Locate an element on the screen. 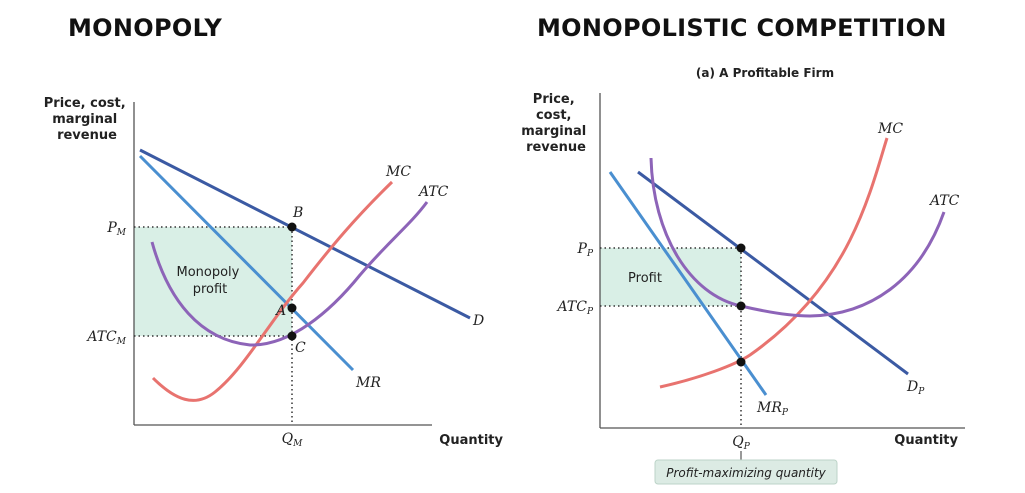  right-atc-label-curve: ATC is located at coordinates (944, 201).